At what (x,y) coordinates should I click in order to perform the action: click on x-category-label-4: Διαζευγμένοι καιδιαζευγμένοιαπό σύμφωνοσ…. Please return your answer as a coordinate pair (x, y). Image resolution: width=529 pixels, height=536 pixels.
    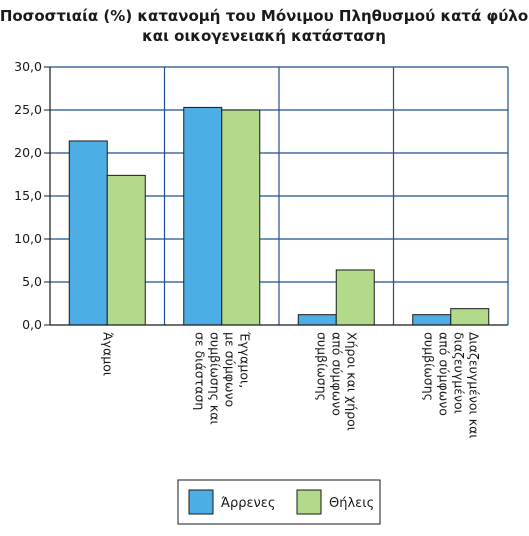
    Looking at the image, I should click on (451, 385).